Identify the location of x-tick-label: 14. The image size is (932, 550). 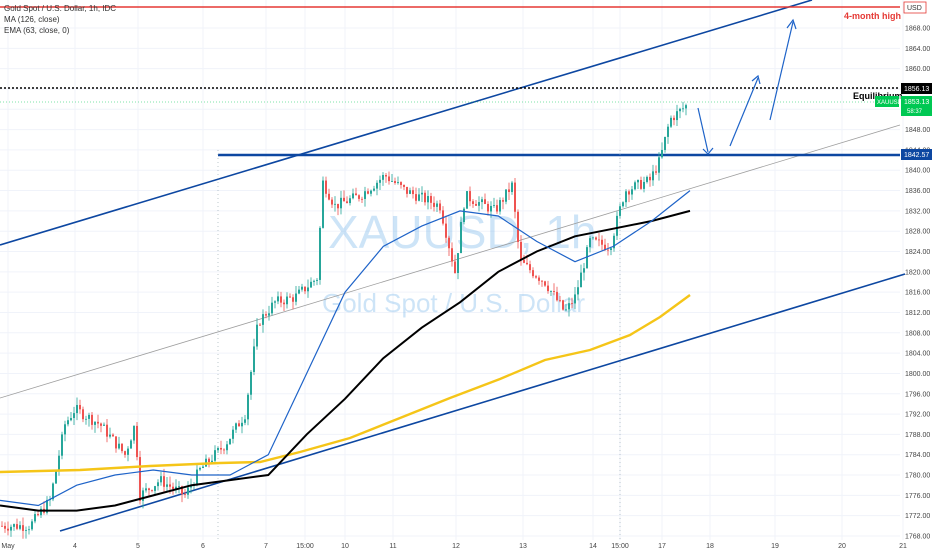
(593, 546).